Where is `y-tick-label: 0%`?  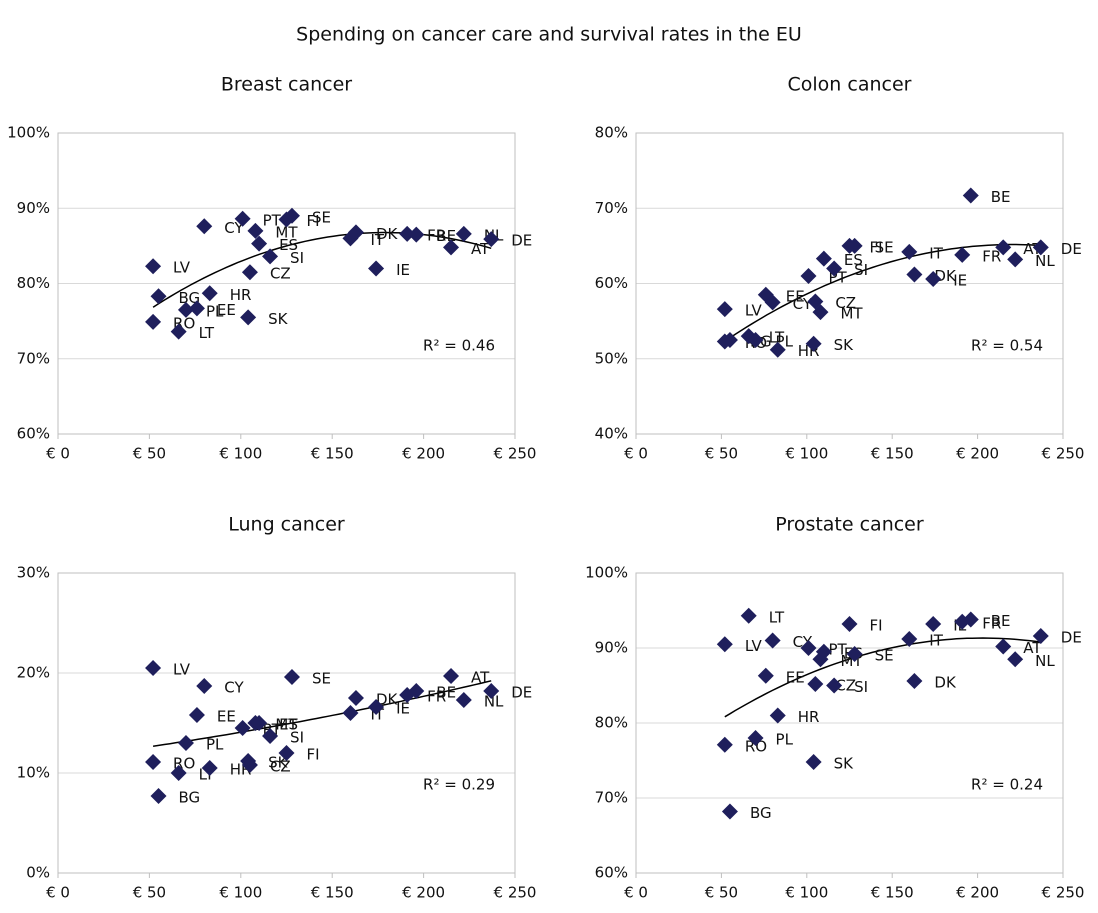 y-tick-label: 0% is located at coordinates (38, 873).